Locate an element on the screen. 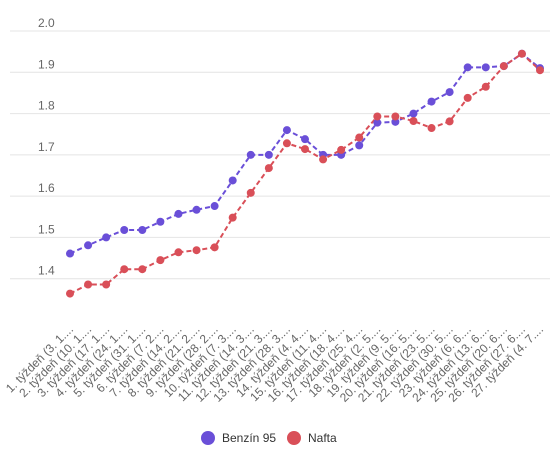 The image size is (560, 454). legend-item: Nafta is located at coordinates (312, 438).